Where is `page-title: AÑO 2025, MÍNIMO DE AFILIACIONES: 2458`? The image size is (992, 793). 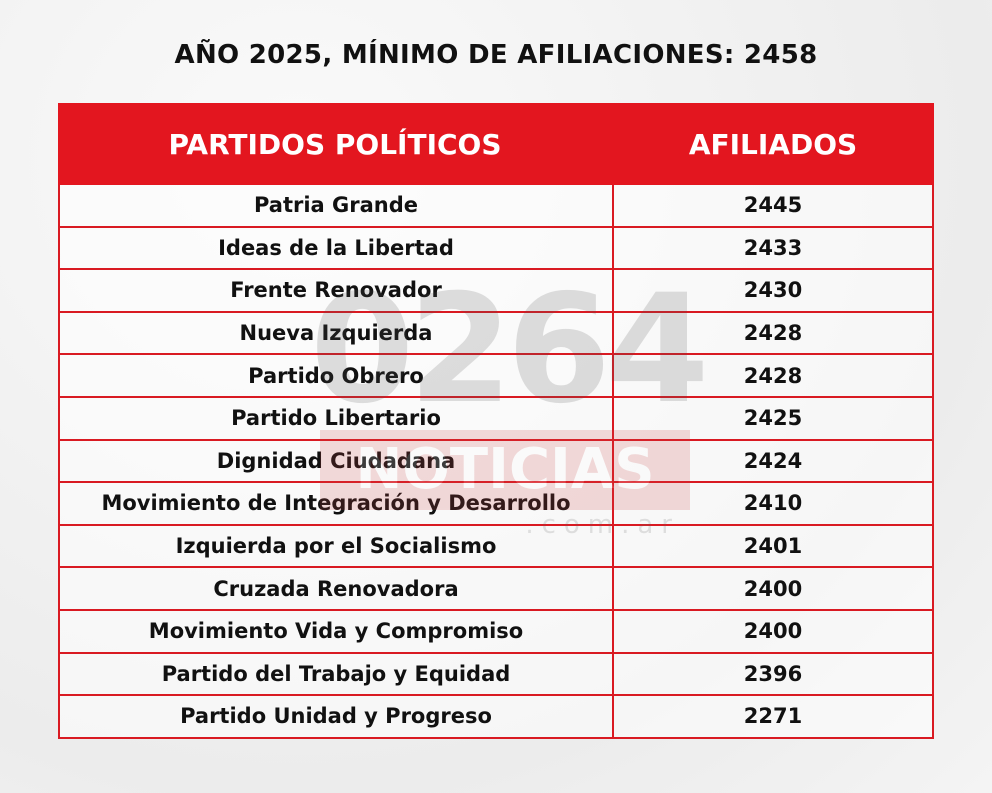
page-title: AÑO 2025, MÍNIMO DE AFILIACIONES: 2458 is located at coordinates (496, 55).